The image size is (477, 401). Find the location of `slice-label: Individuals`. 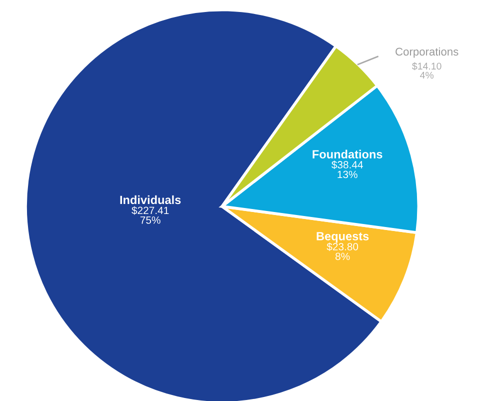

slice-label: Individuals is located at coordinates (150, 199).